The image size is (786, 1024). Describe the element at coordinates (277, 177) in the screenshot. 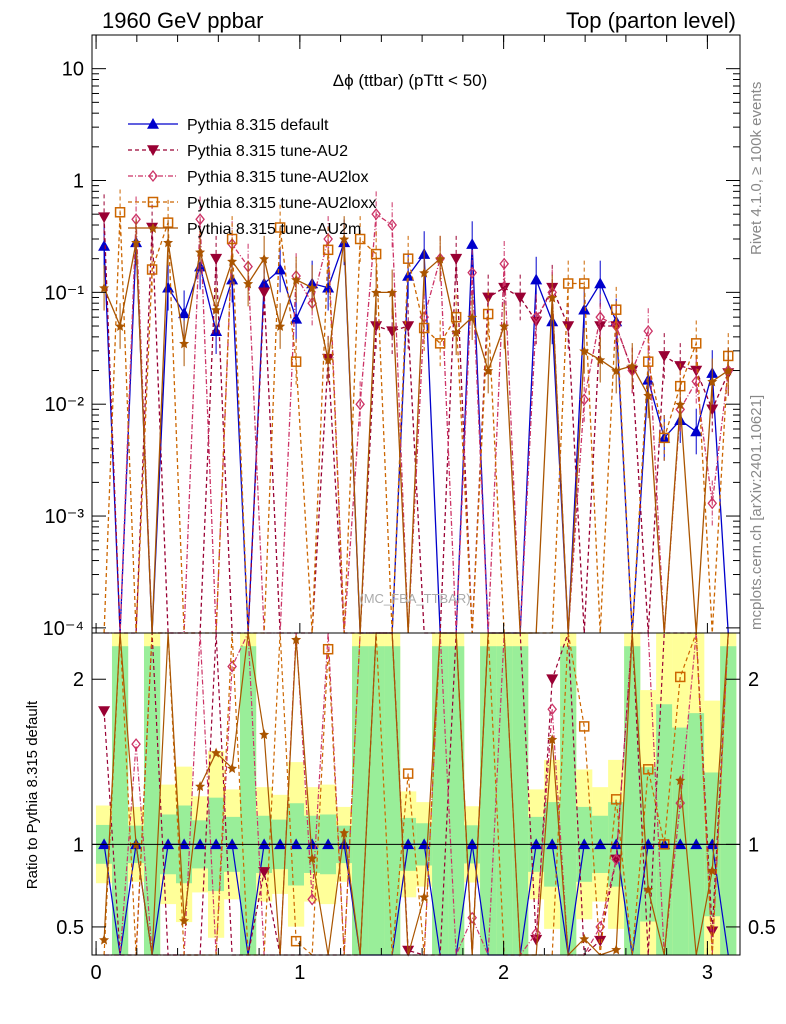

I see `legend-label: Pythia 8.315 tune-AU2lox` at that location.